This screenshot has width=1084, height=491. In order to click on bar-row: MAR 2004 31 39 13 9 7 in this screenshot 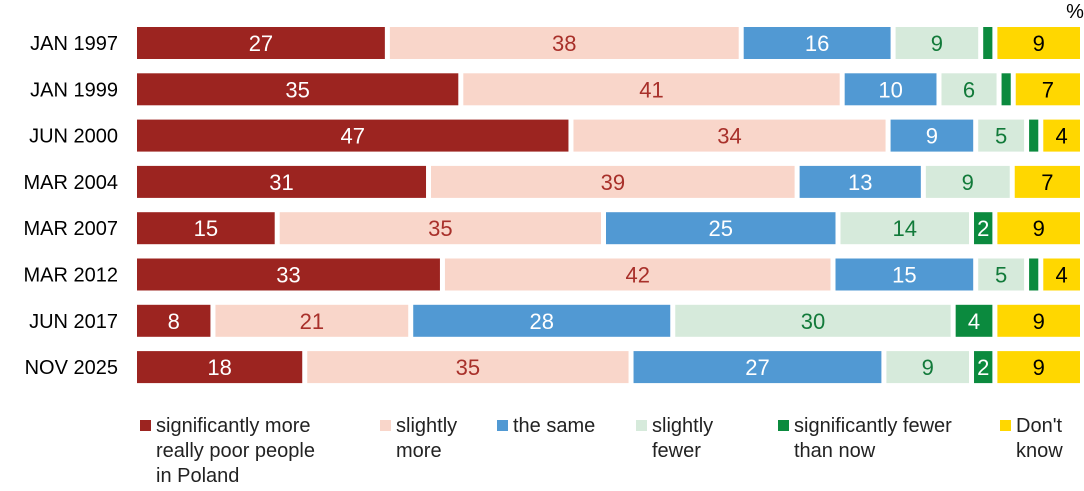, I will do `click(552, 181)`.